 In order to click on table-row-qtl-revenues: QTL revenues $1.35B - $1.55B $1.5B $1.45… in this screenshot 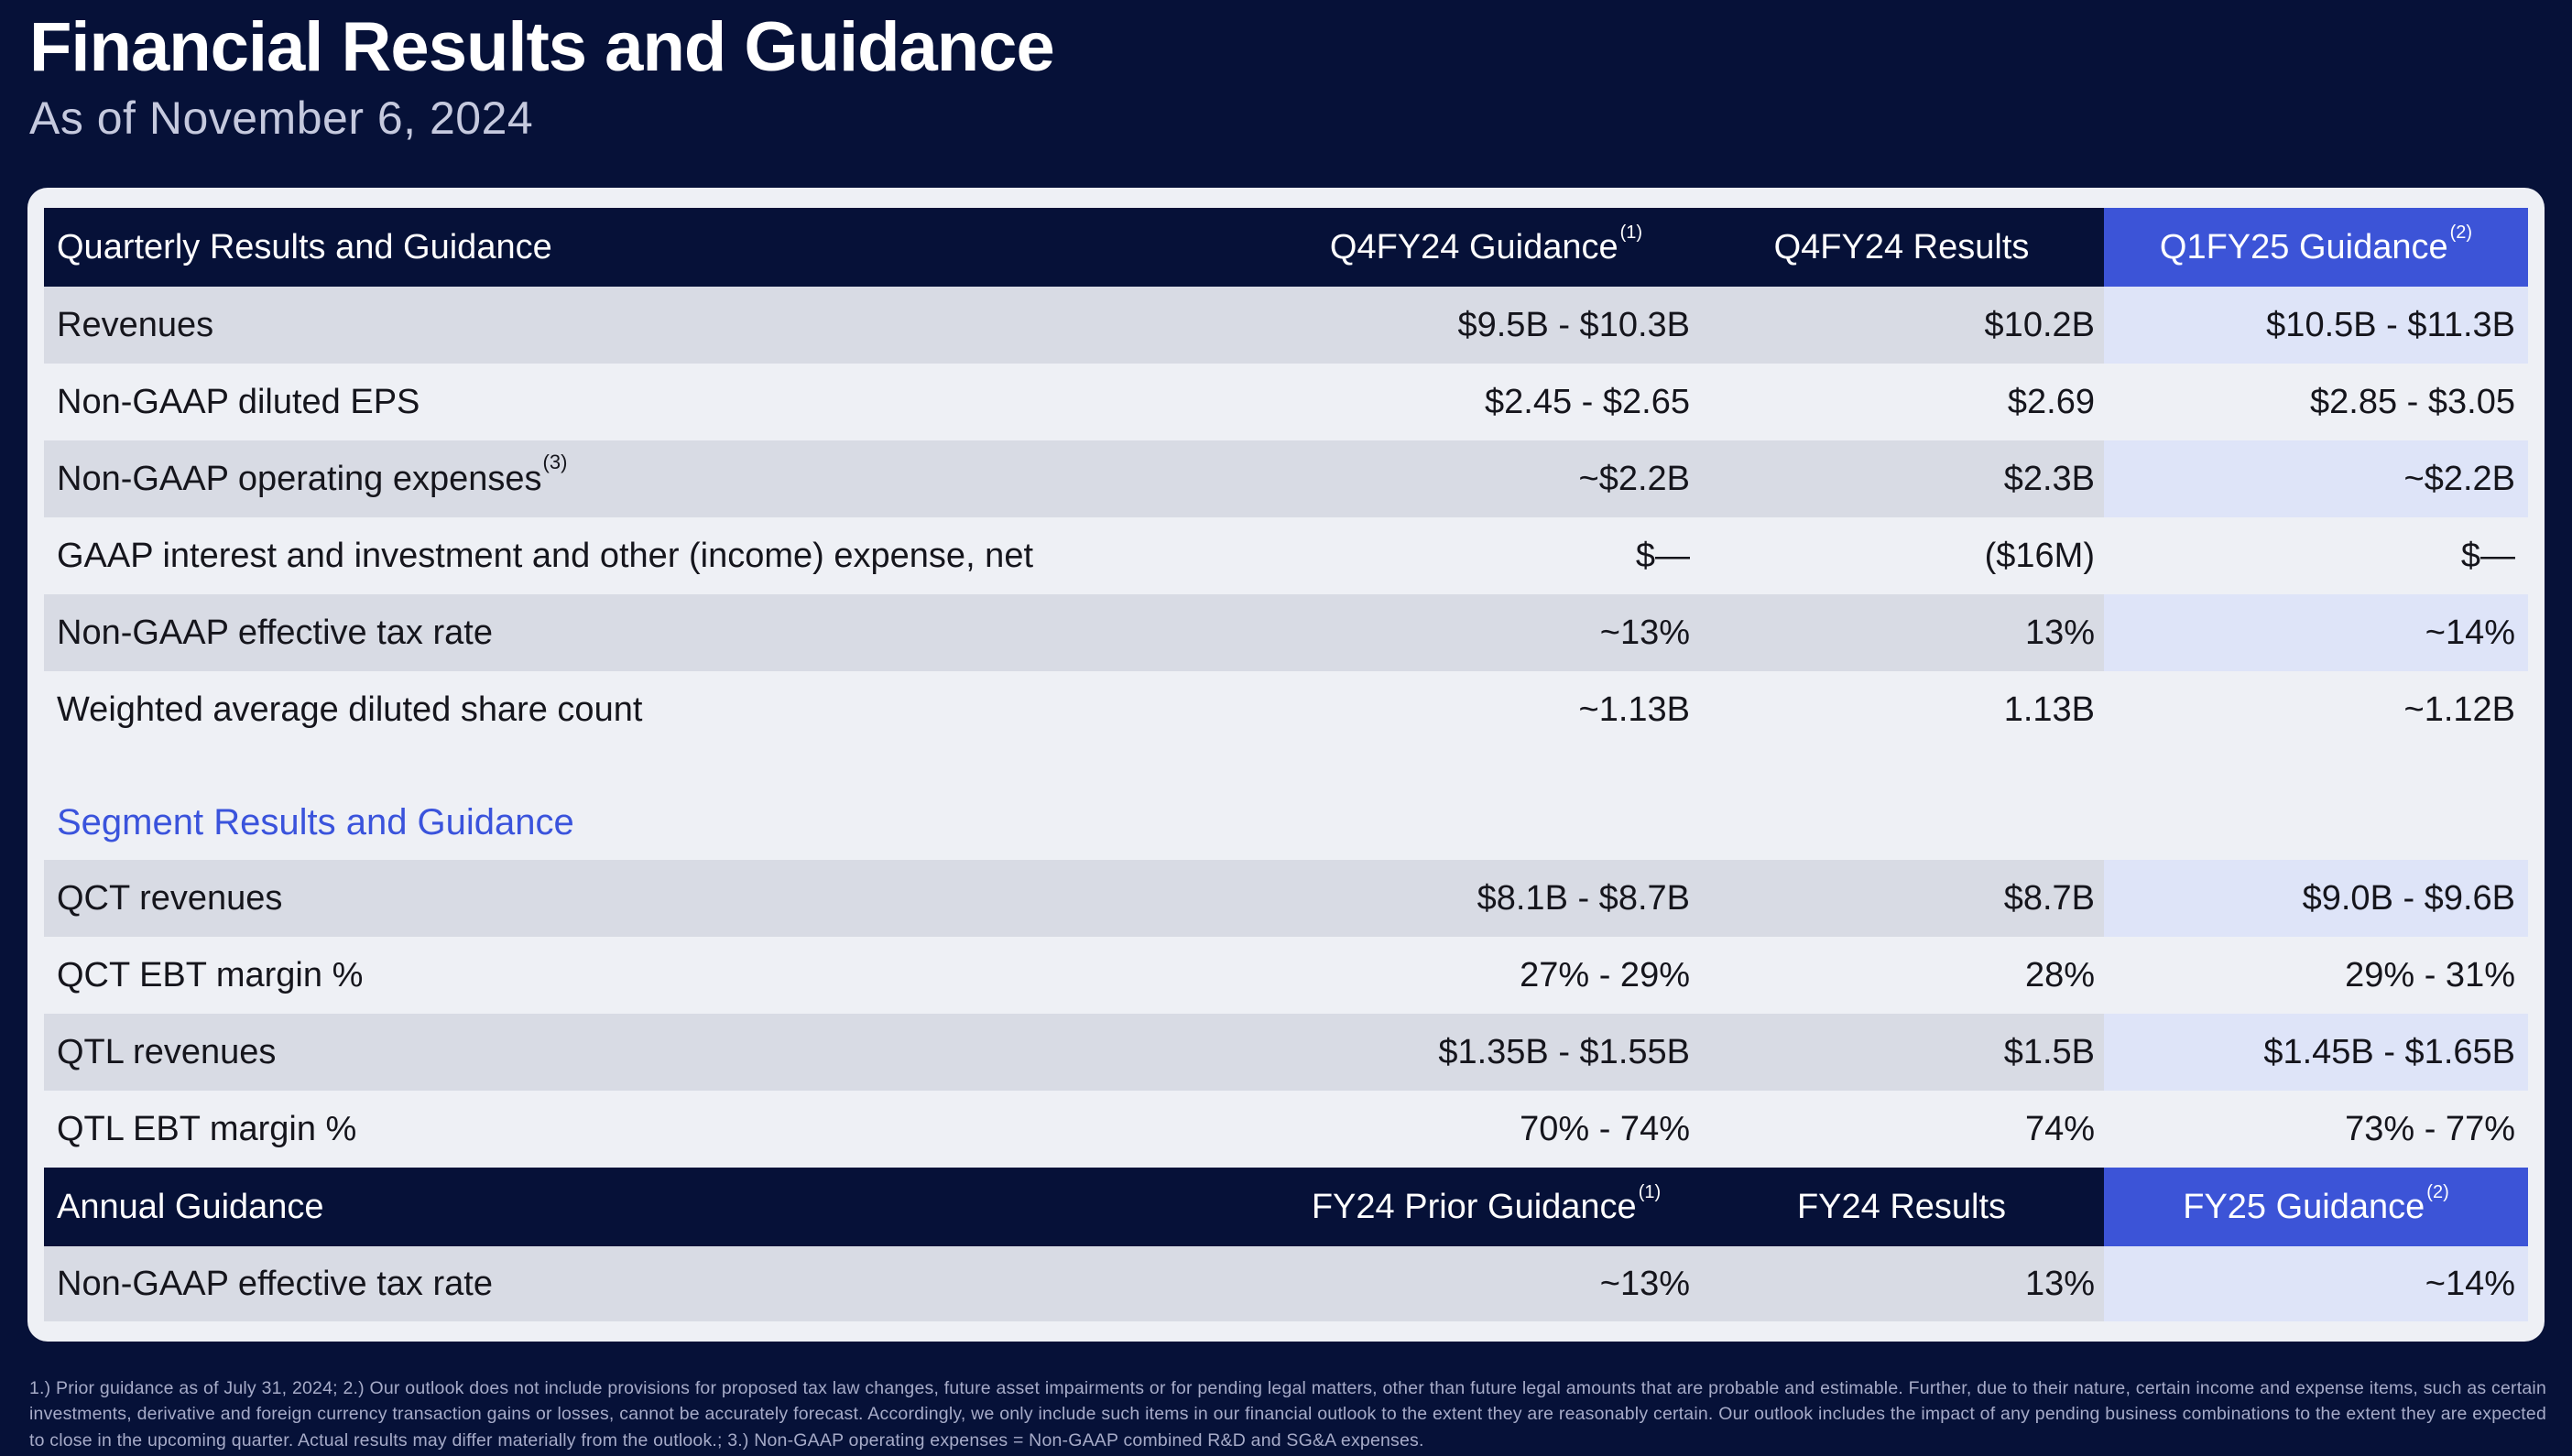, I will do `click(1286, 1052)`.